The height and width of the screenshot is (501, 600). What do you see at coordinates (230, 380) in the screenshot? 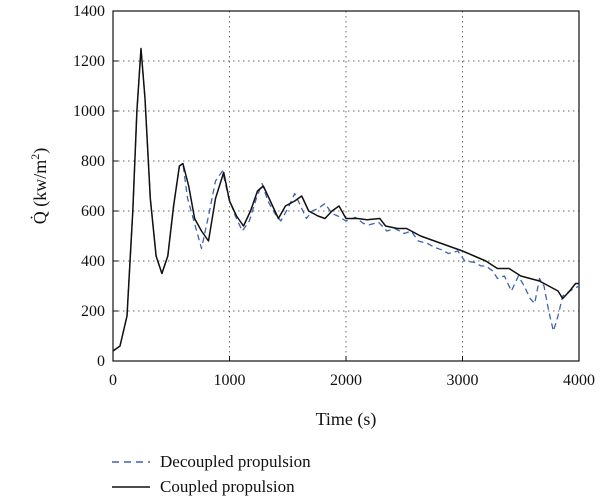
I see `x-tick-label: 1000` at bounding box center [230, 380].